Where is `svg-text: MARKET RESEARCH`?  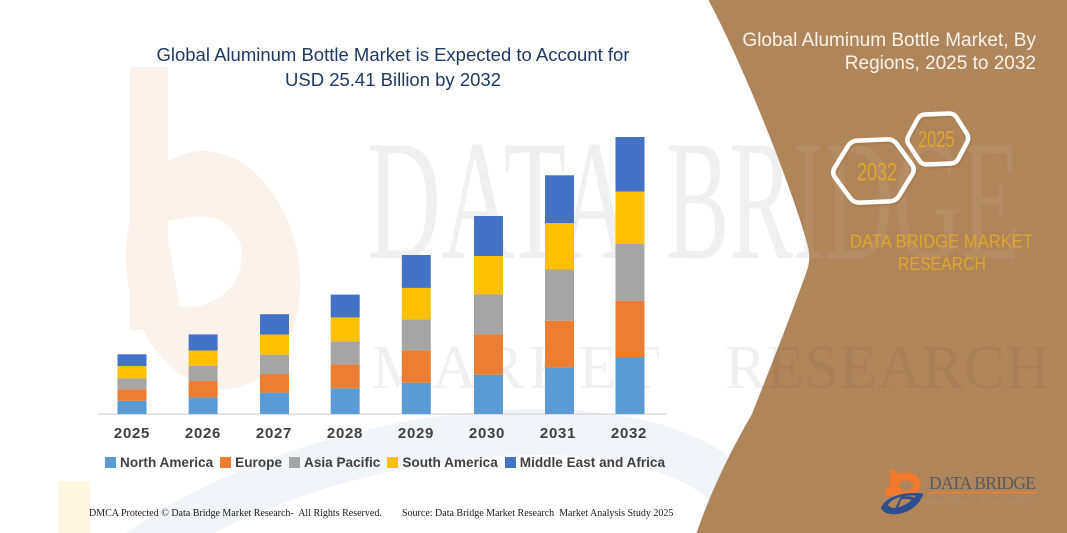 svg-text: MARKET RESEARCH is located at coordinates (983, 501).